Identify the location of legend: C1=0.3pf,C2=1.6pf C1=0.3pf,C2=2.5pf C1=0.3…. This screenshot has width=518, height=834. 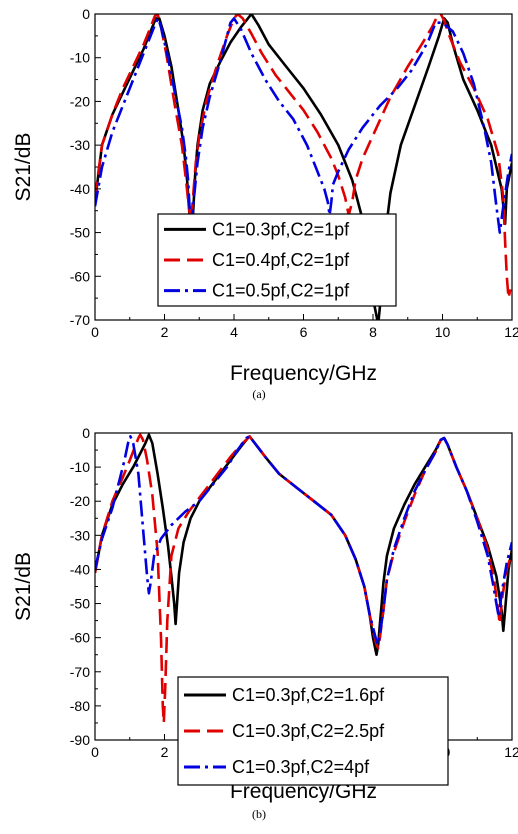
(313, 731).